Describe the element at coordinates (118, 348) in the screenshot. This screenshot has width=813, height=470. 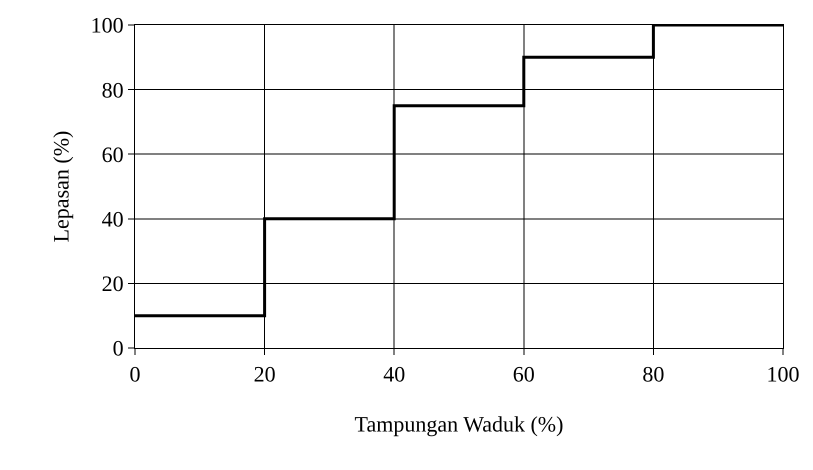
I see `y-tick-label: 0` at that location.